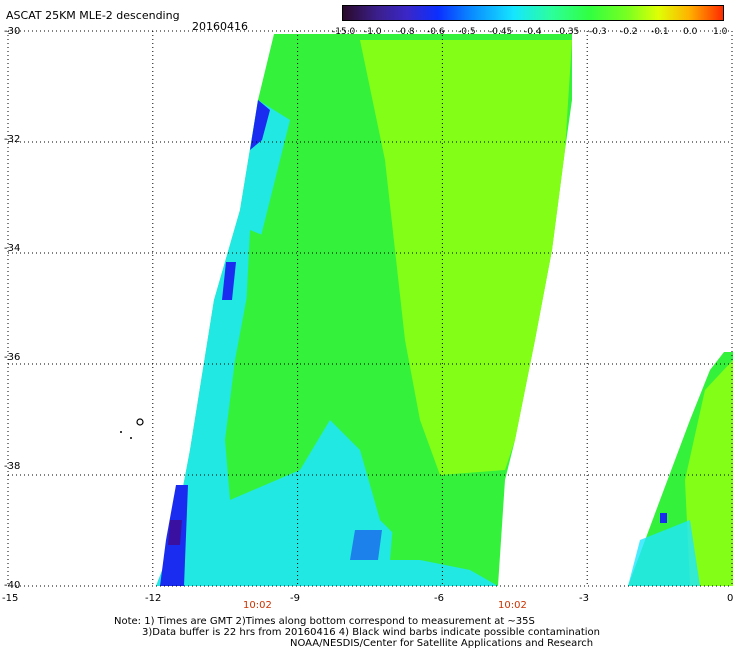  I want to click on lat-label: -36, so click(12, 357).